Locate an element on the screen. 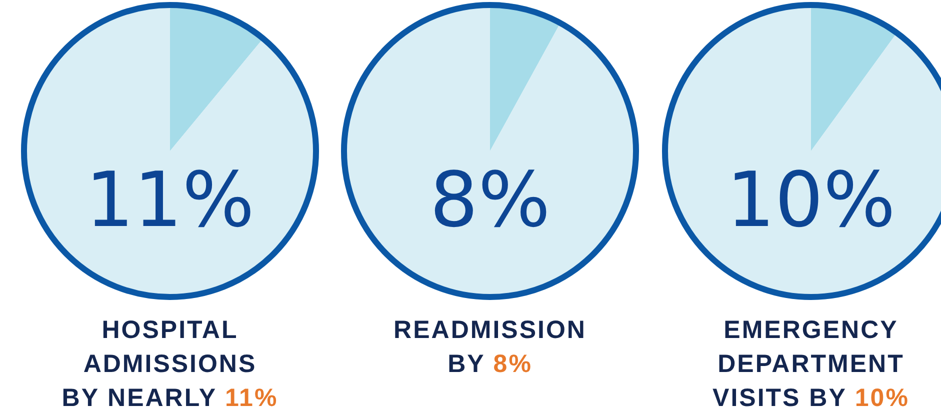 The width and height of the screenshot is (941, 415). text: READMISSION BY 8% is located at coordinates (490, 347).